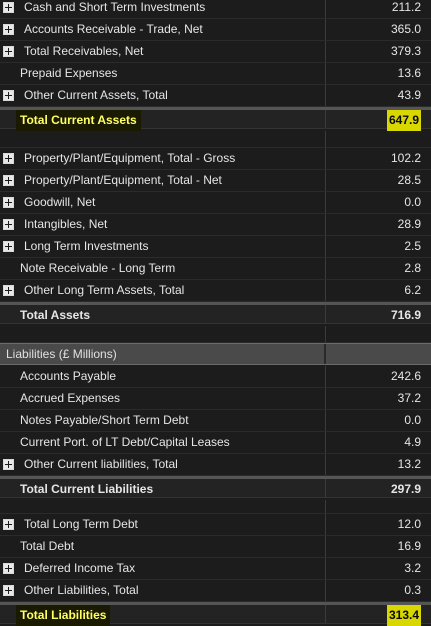 Image resolution: width=431 pixels, height=626 pixels. What do you see at coordinates (115, 7) in the screenshot?
I see `row-label: Cash and Short Term Investments` at bounding box center [115, 7].